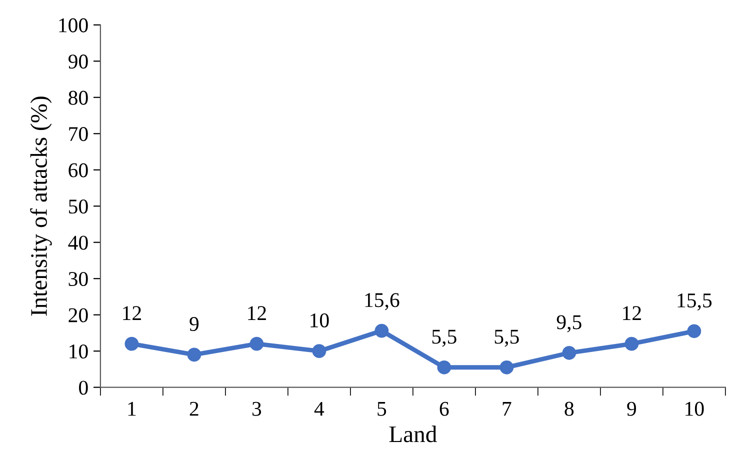 The height and width of the screenshot is (453, 744). What do you see at coordinates (319, 409) in the screenshot?
I see `x-tick-label: 4` at bounding box center [319, 409].